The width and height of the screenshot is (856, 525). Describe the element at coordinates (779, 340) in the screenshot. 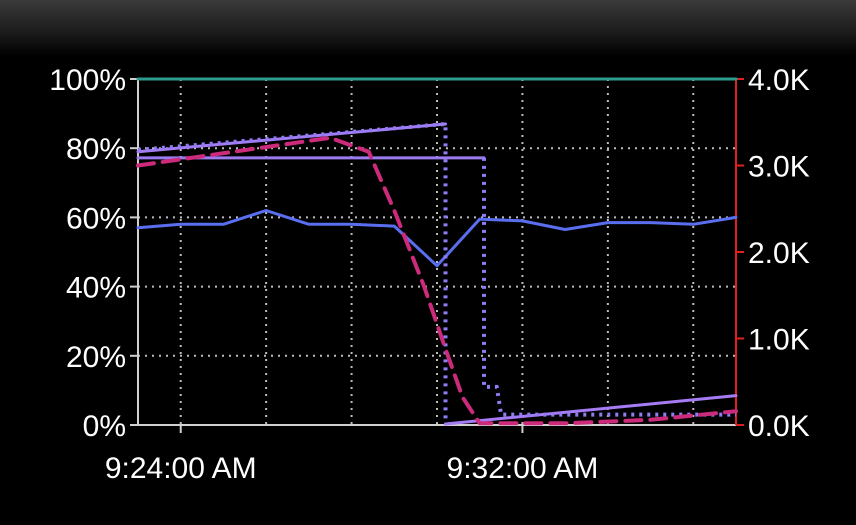

I see `right-tick-label: 1.0K` at that location.